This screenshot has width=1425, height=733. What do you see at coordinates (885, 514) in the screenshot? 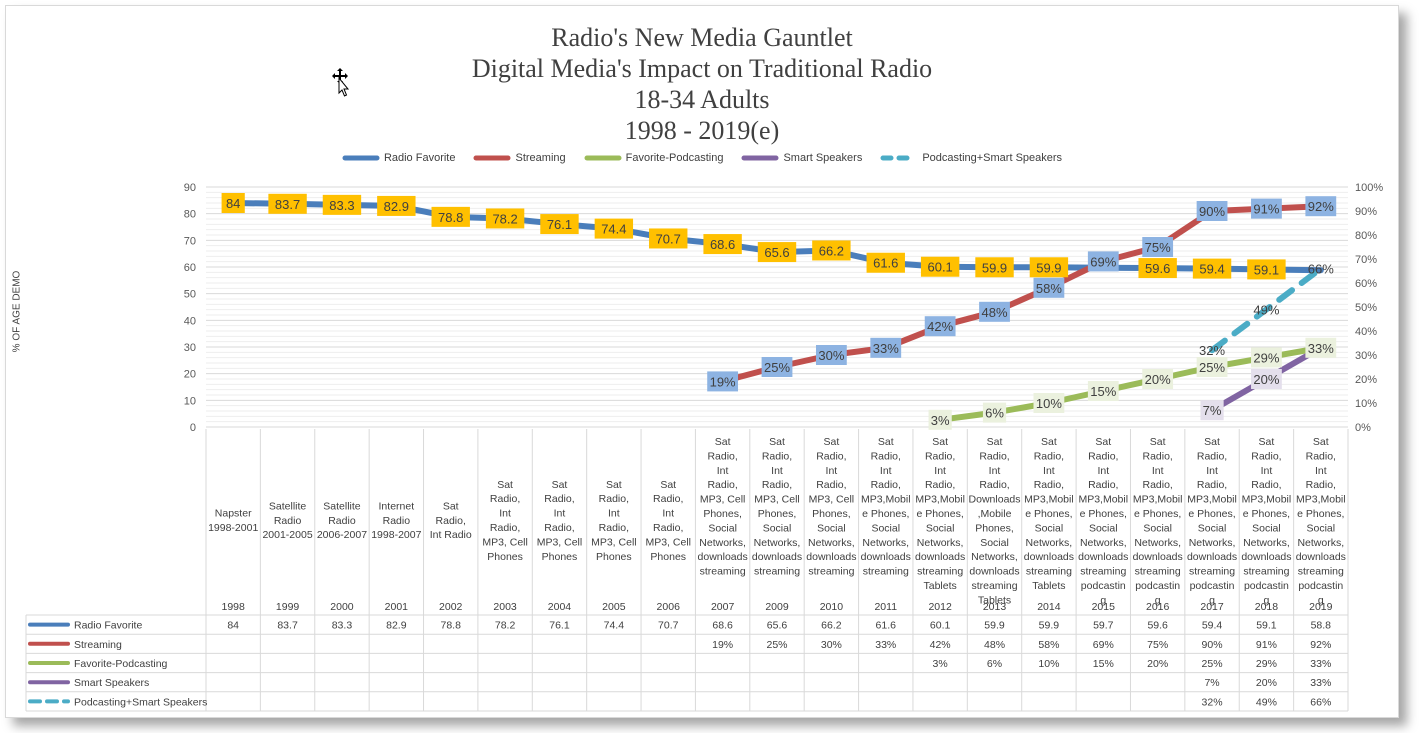
I see `category-label-line: e Phones,` at bounding box center [885, 514].